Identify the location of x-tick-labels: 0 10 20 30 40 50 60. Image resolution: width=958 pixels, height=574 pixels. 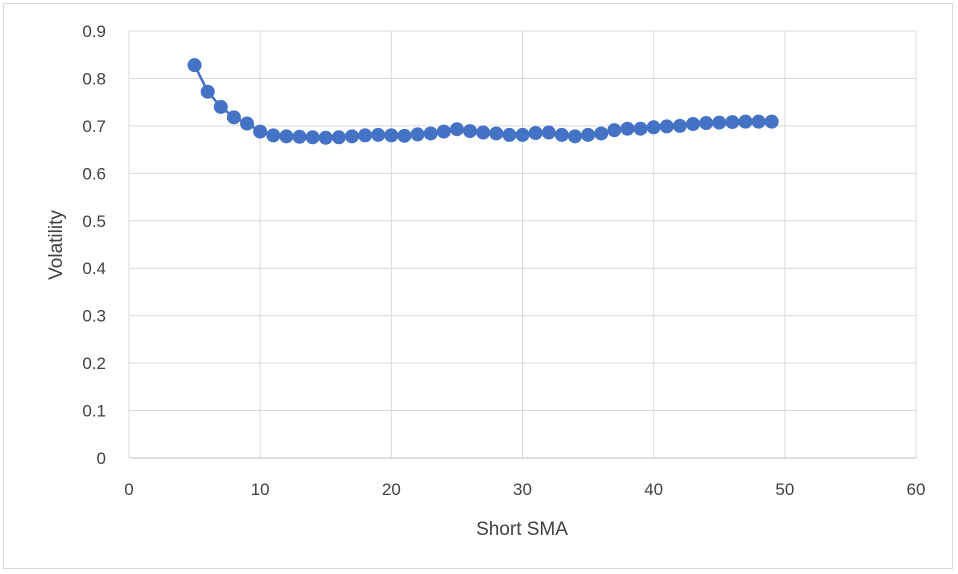
(524, 489).